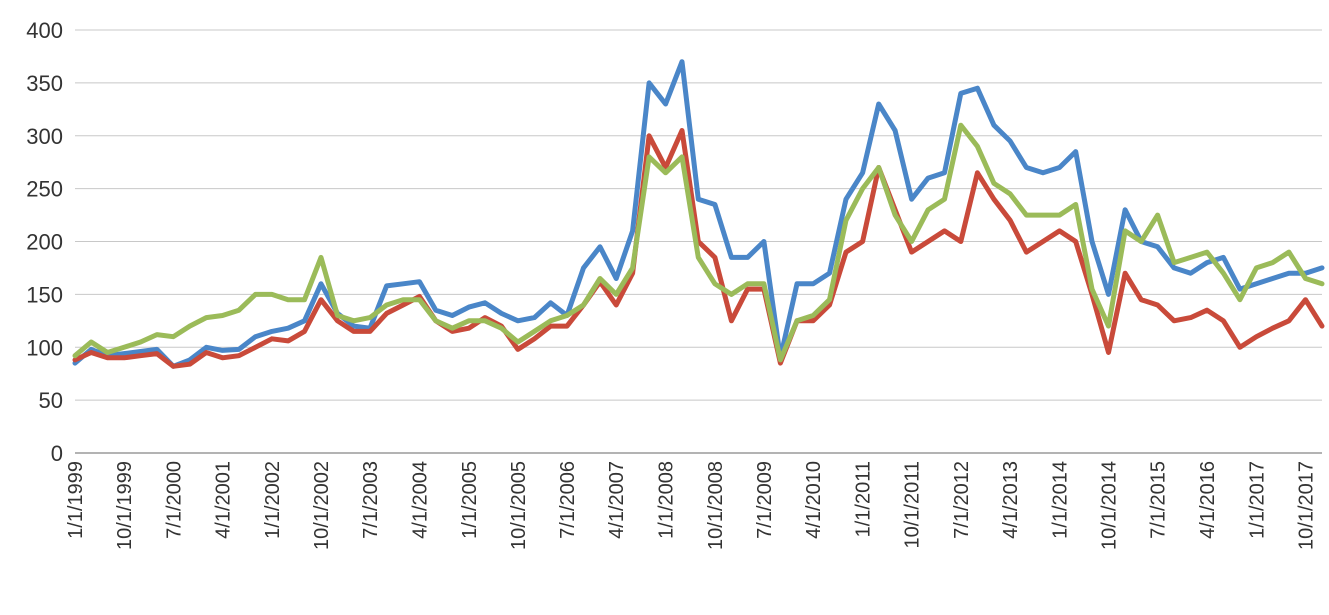  Describe the element at coordinates (667, 500) in the screenshot. I see `x-tick-label: 1/1/2008` at that location.